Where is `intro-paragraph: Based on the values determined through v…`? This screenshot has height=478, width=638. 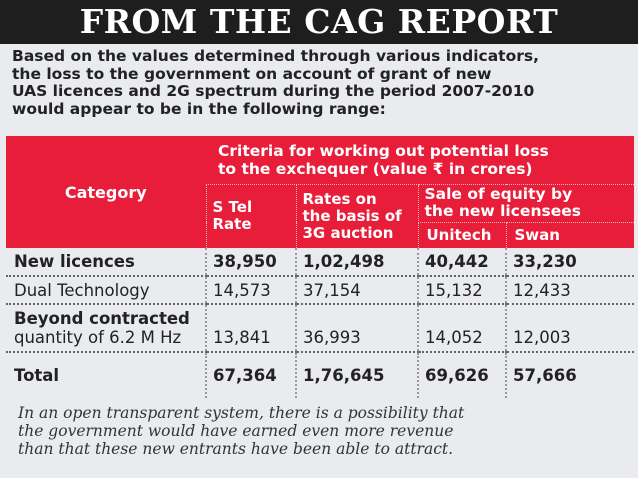
intro-paragraph: Based on the values determined through v… is located at coordinates (322, 82).